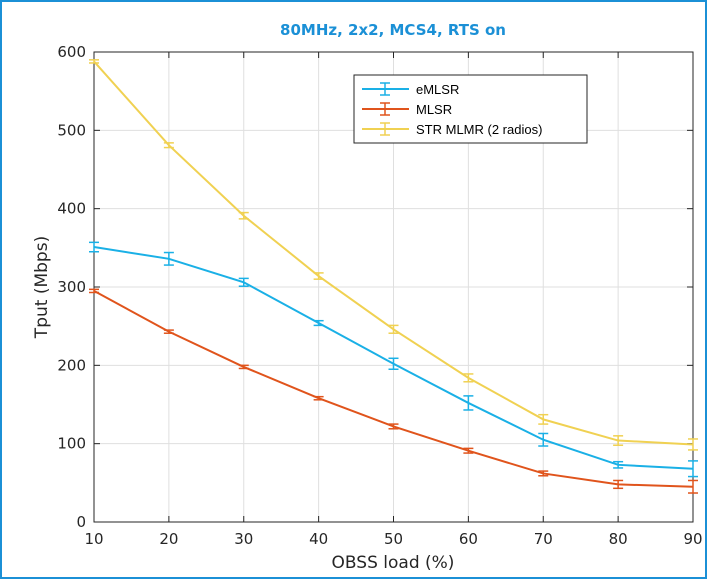 This screenshot has height=579, width=707. I want to click on y-tick-label: 400, so click(71, 209).